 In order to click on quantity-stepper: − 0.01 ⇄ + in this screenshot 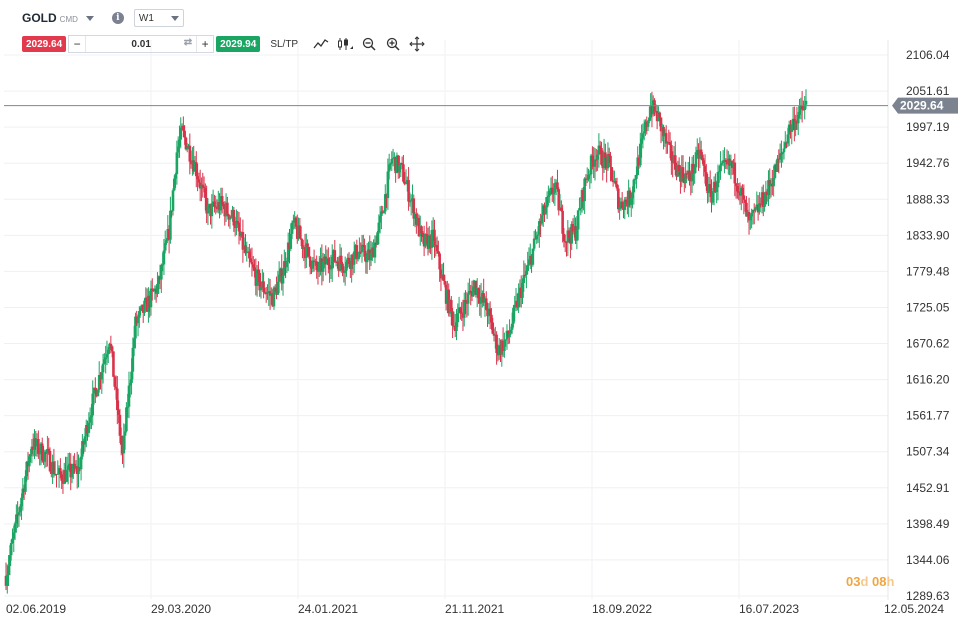, I will do `click(141, 44)`.